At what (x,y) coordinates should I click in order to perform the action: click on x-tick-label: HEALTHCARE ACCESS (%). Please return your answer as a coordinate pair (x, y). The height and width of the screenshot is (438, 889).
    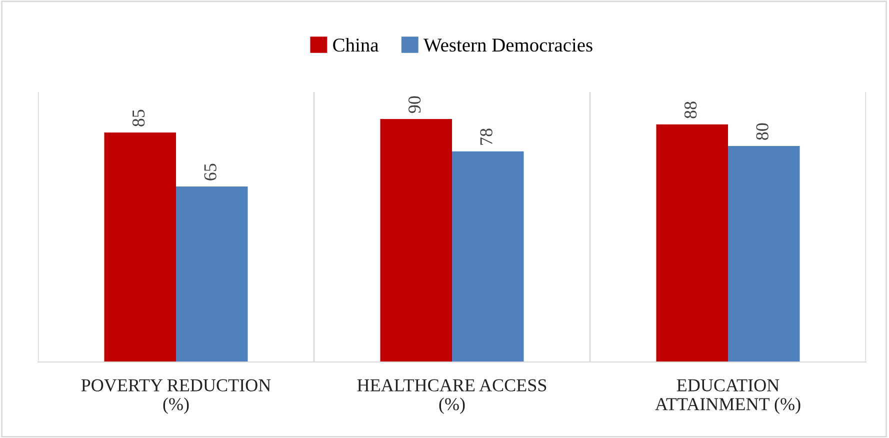
    Looking at the image, I should click on (451, 396).